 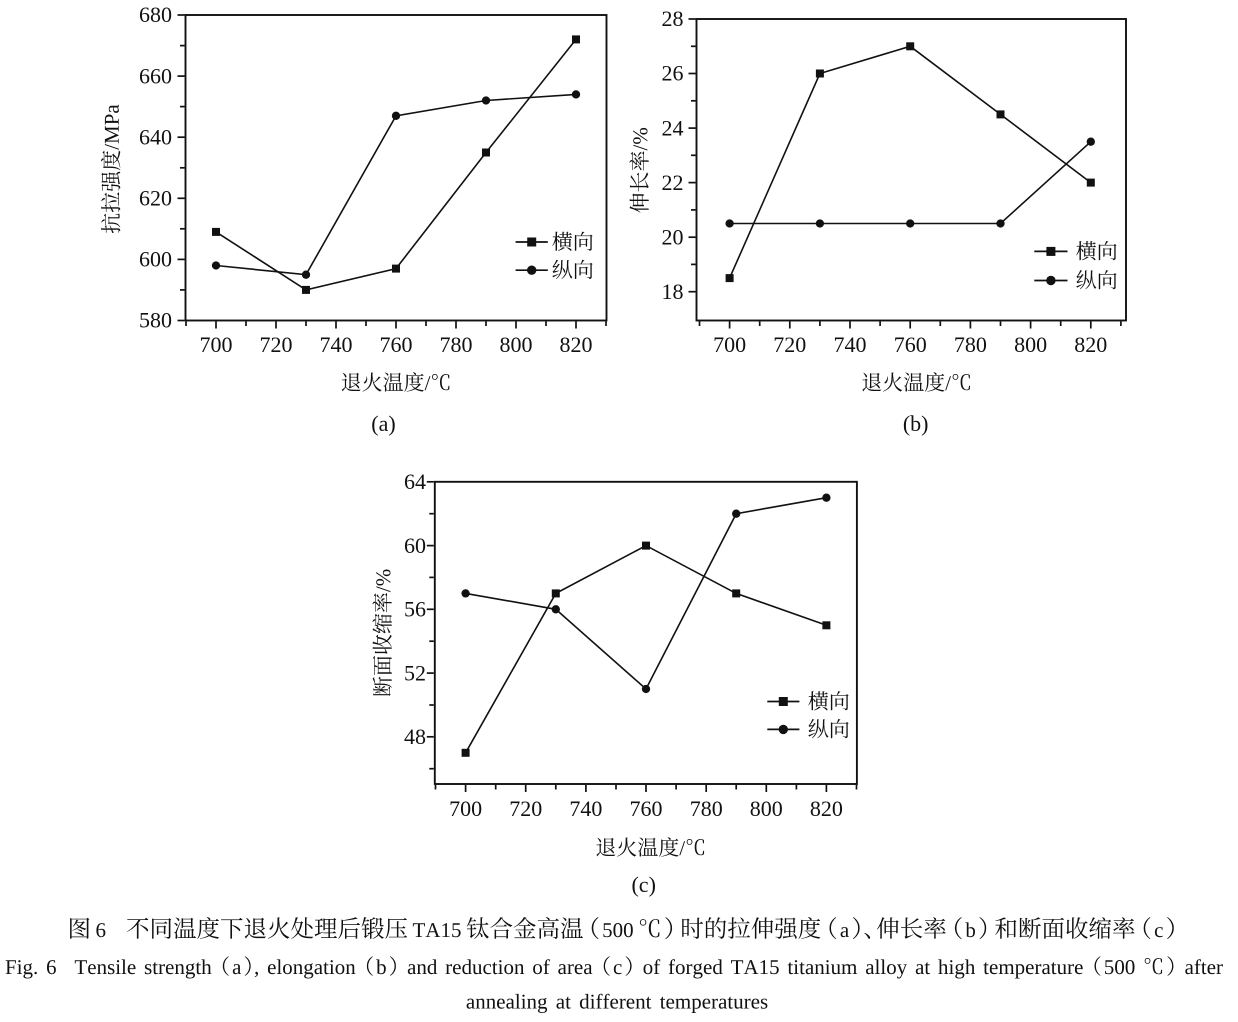 What do you see at coordinates (155, 198) in the screenshot?
I see `svg-text: 620` at bounding box center [155, 198].